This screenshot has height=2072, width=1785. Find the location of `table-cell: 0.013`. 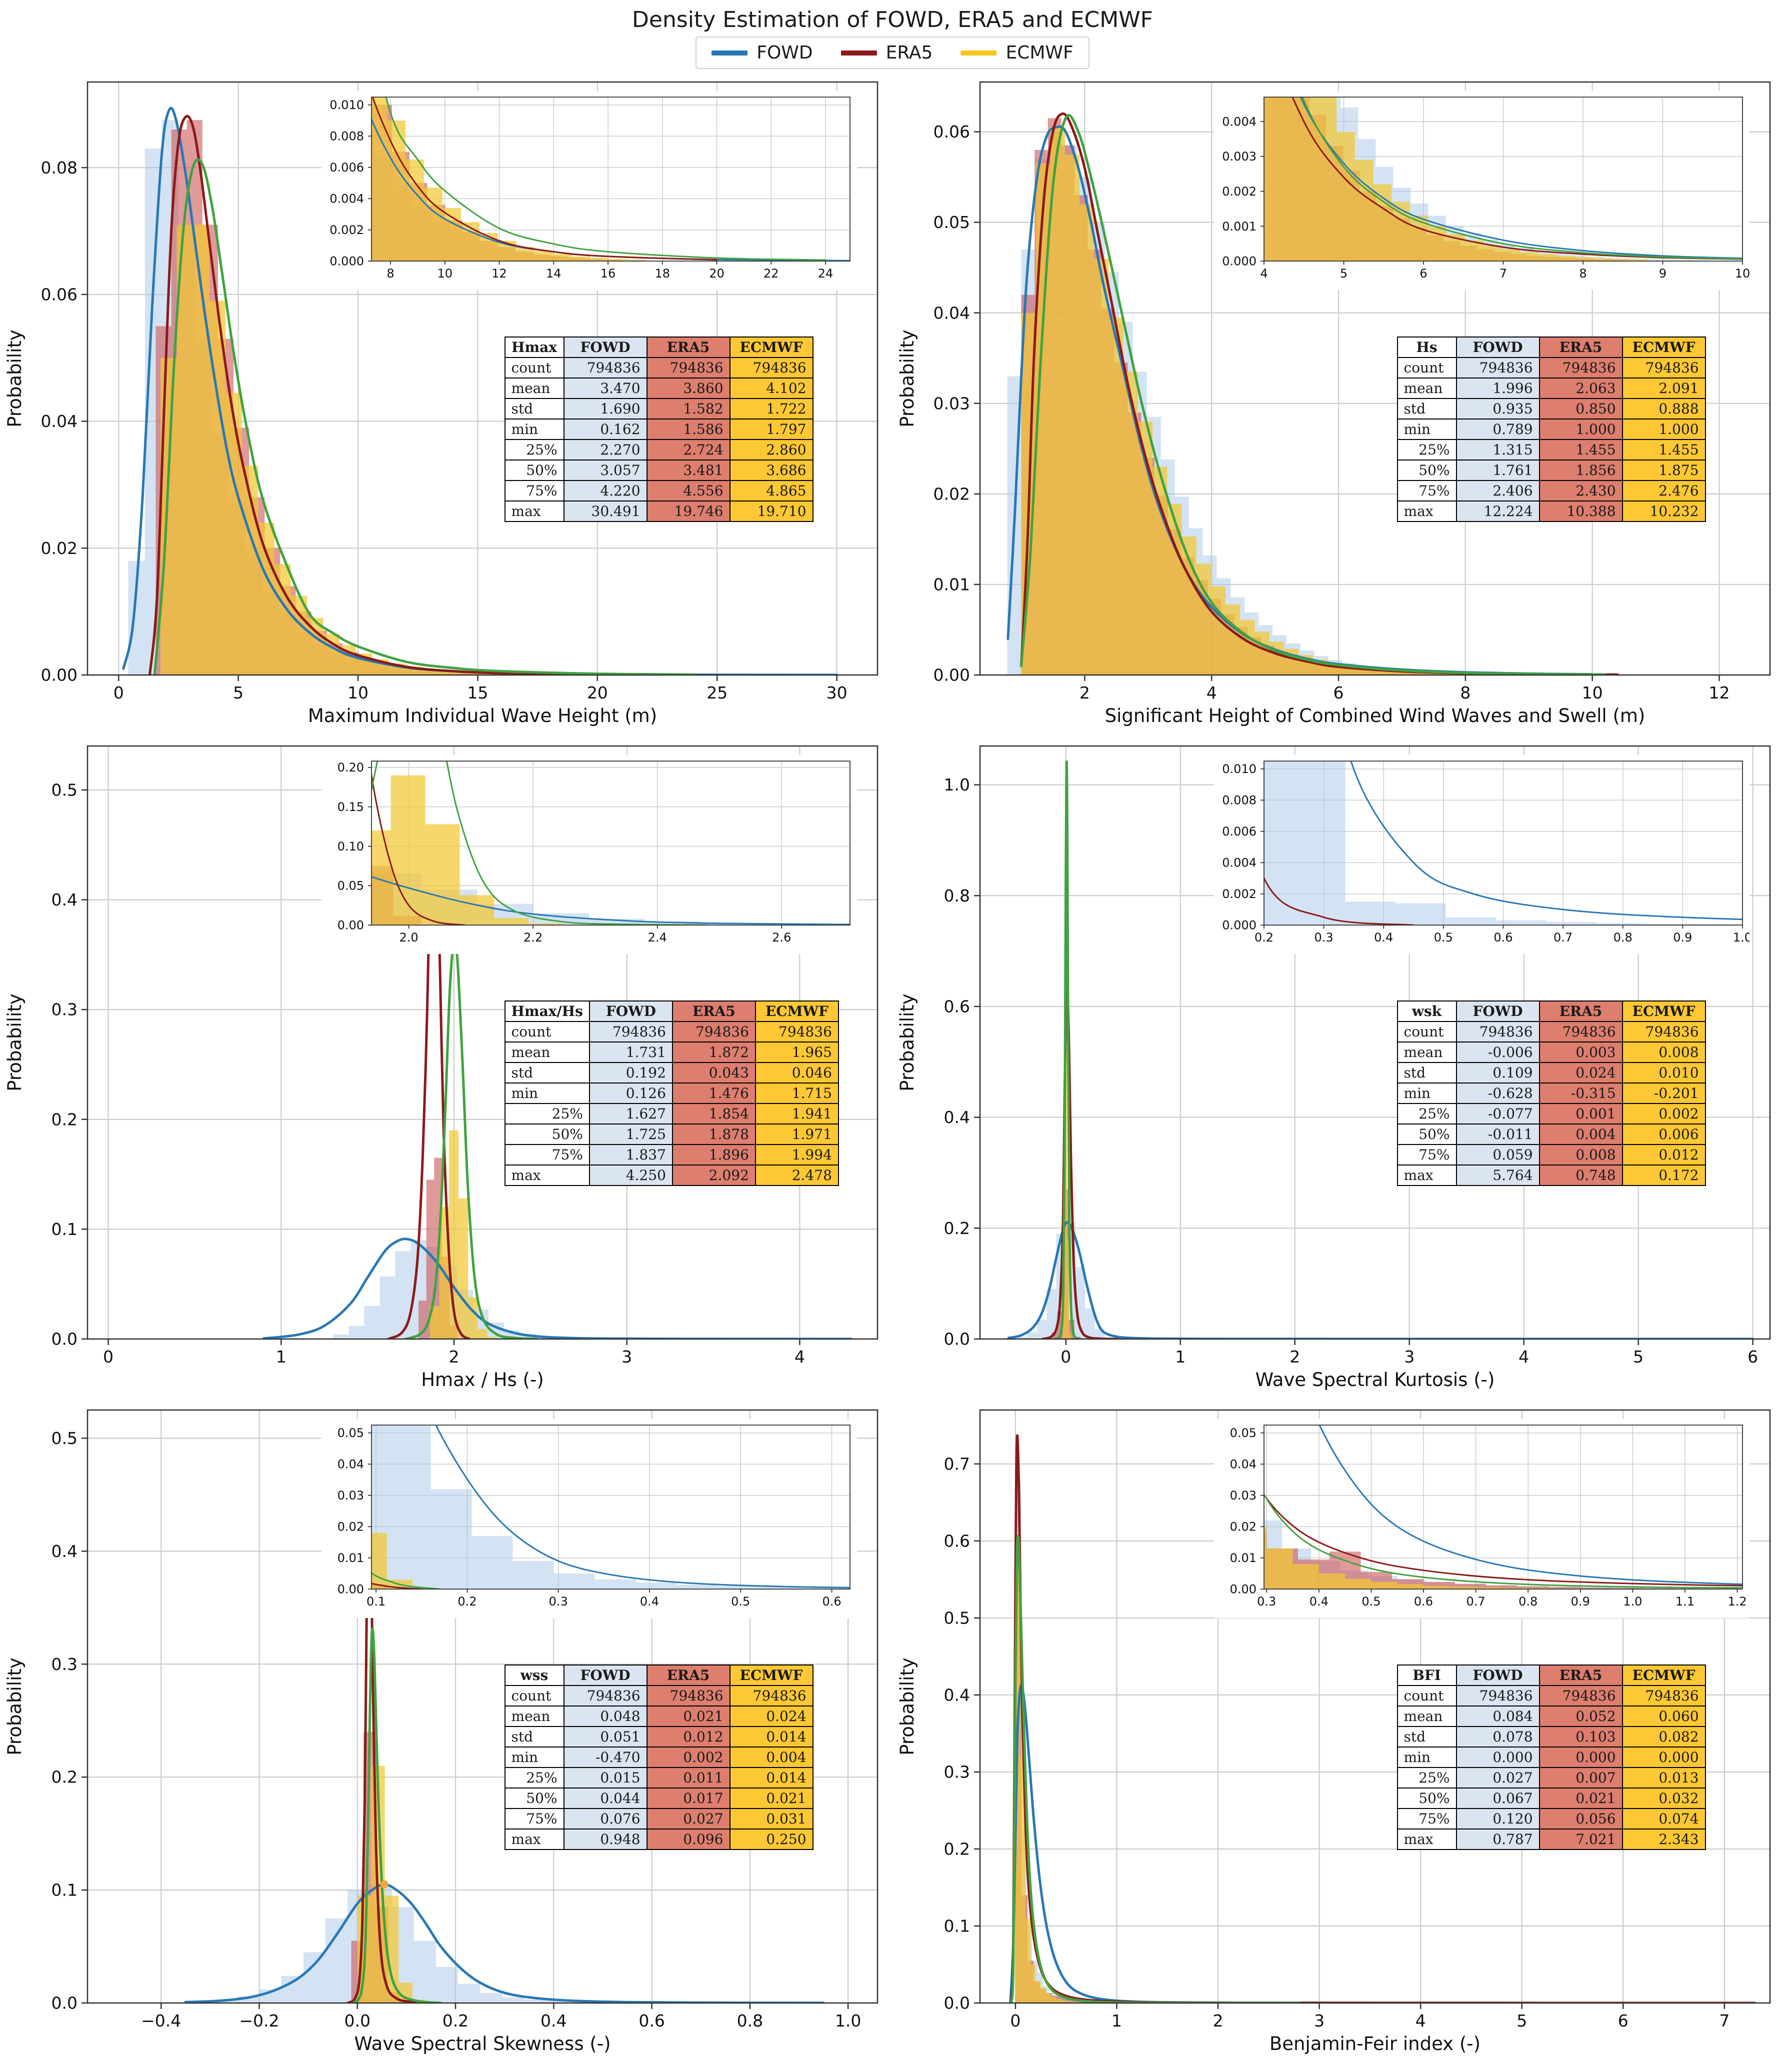

table-cell: 0.013 is located at coordinates (1664, 1778).